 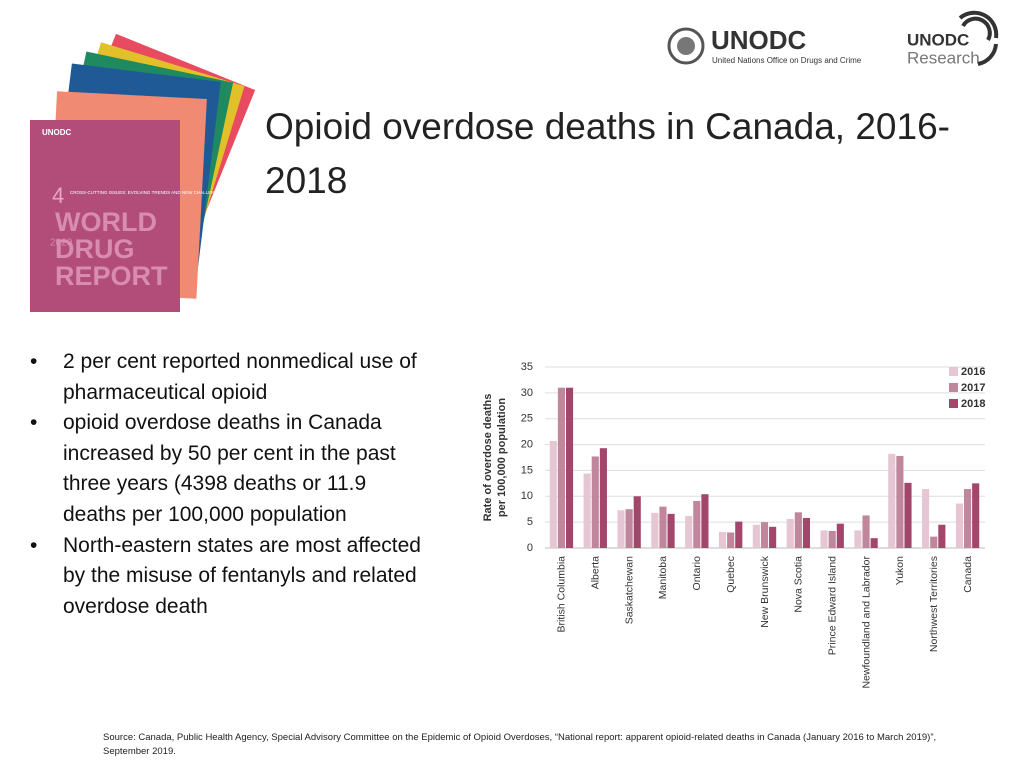 What do you see at coordinates (731, 574) in the screenshot?
I see `x-tick-label: Quebec` at bounding box center [731, 574].